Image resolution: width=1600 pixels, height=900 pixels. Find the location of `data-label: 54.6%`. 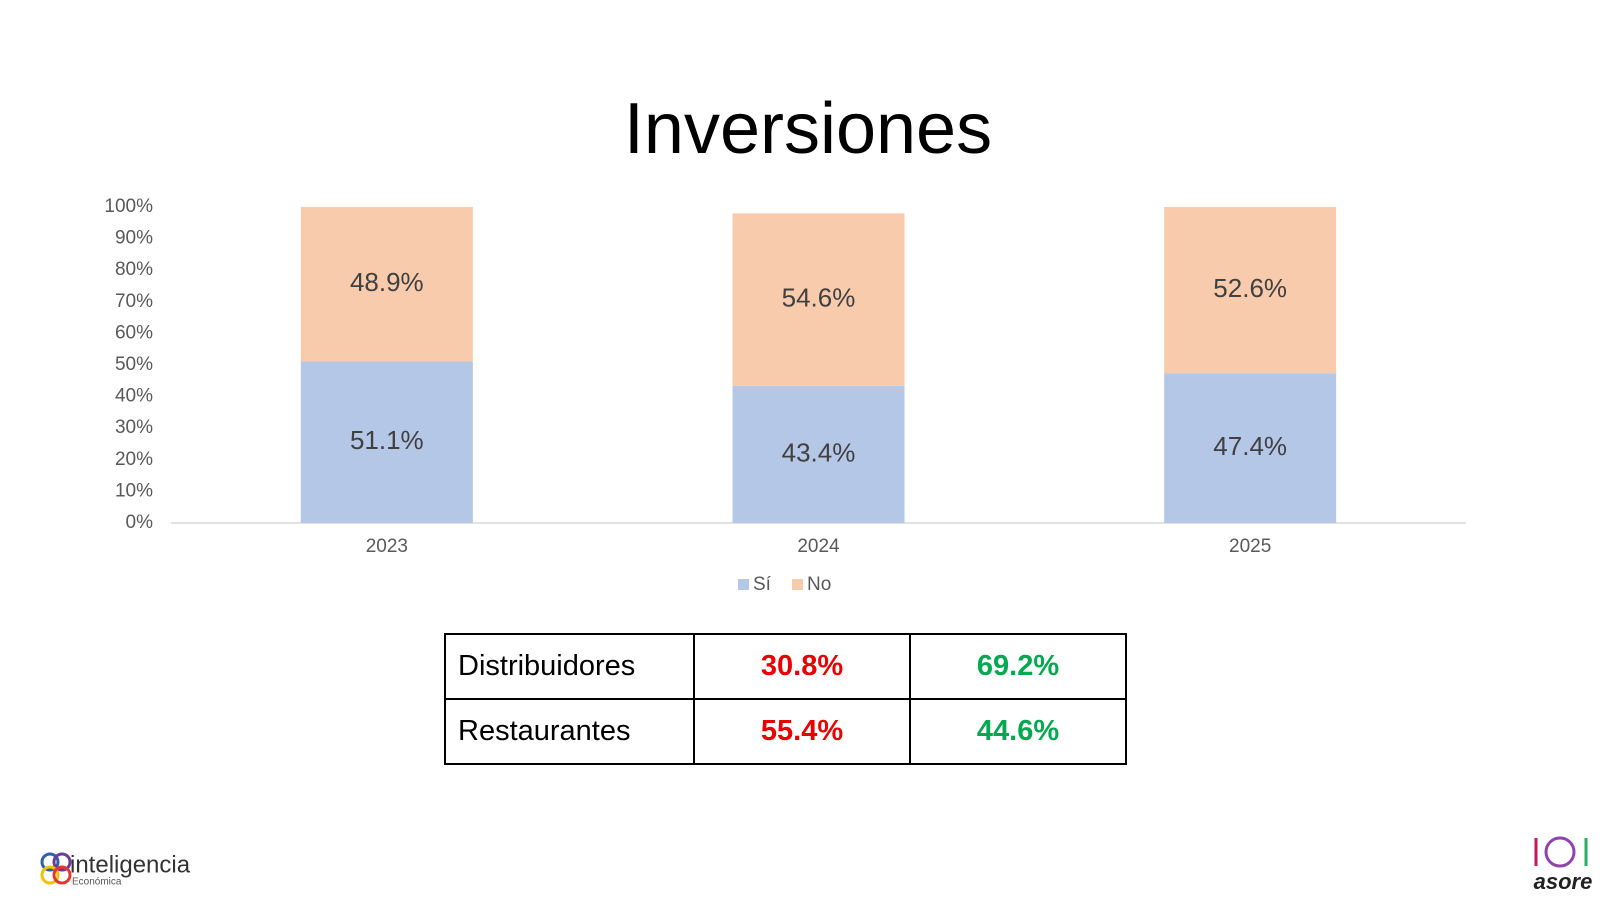

data-label: 54.6% is located at coordinates (819, 297).